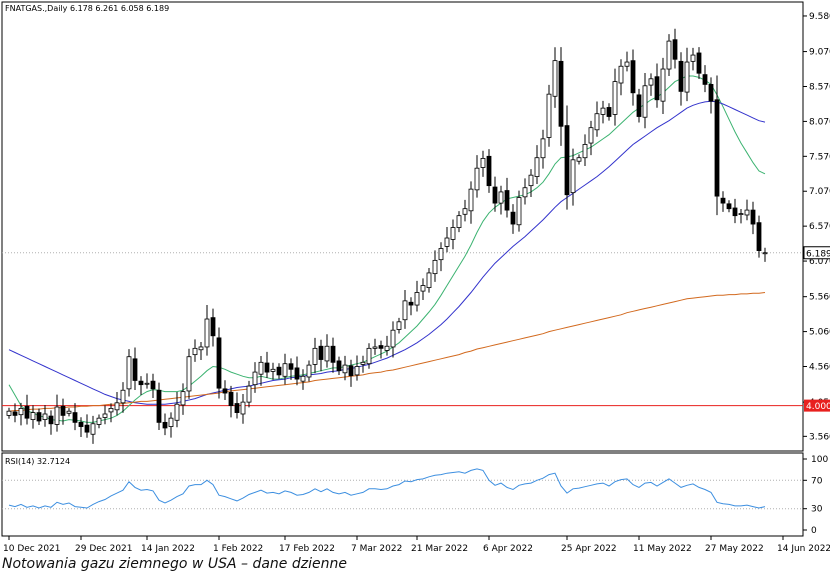 Image resolution: width=830 pixels, height=578 pixels. Describe the element at coordinates (817, 481) in the screenshot. I see `rsi-tick-label: 70` at that location.